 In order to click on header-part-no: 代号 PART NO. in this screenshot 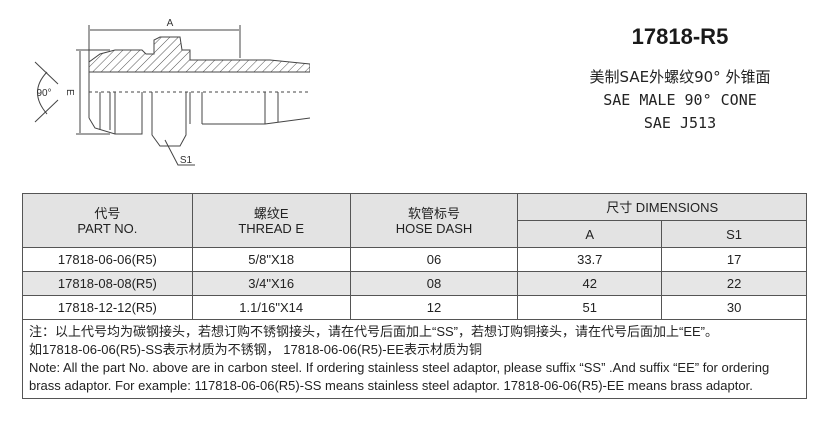, I will do `click(107, 220)`.